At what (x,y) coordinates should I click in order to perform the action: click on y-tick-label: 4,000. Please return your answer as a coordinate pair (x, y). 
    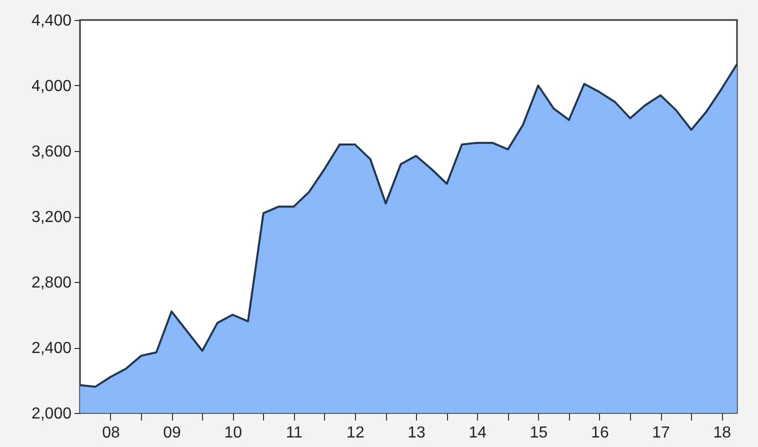
    Looking at the image, I should click on (51, 86).